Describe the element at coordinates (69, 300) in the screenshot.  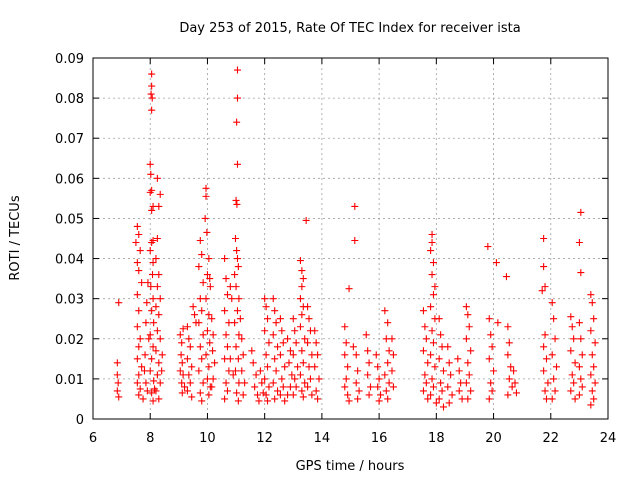
I see `y-tick-label: 0.03` at that location.